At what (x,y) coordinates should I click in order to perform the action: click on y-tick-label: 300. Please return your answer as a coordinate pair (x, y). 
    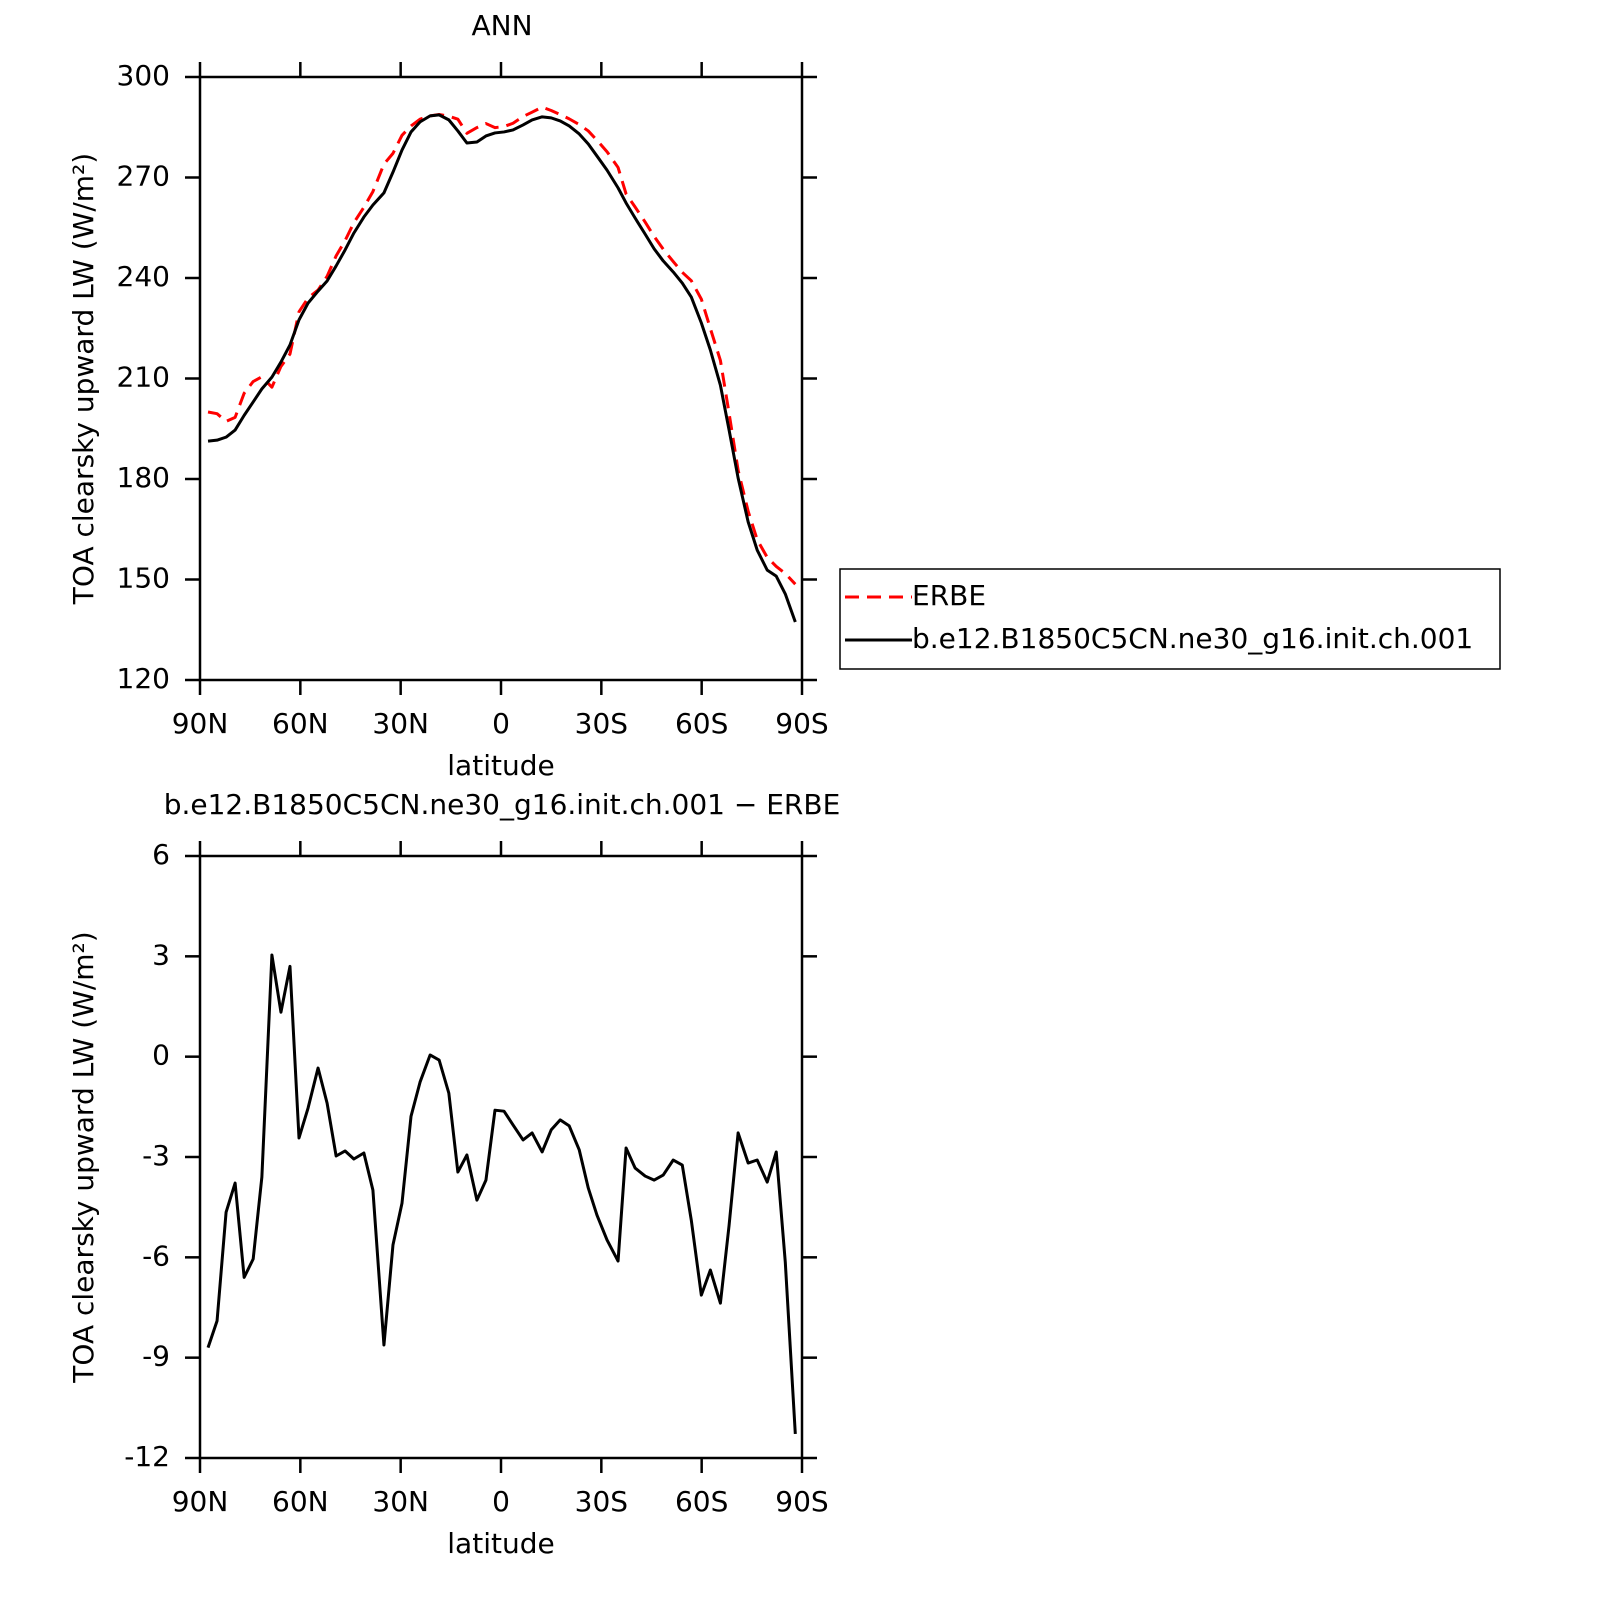
    Looking at the image, I should click on (143, 75).